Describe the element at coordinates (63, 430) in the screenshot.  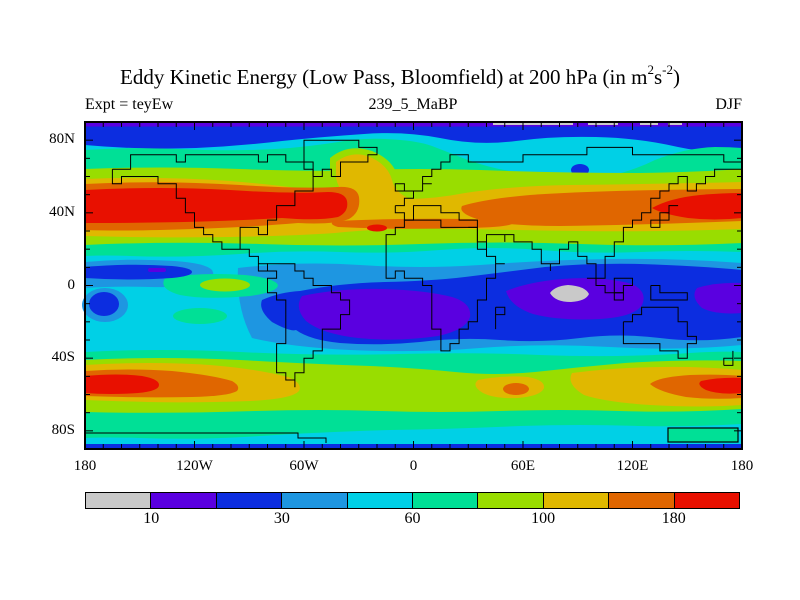
I see `y-axis-tick-label: 80S` at that location.